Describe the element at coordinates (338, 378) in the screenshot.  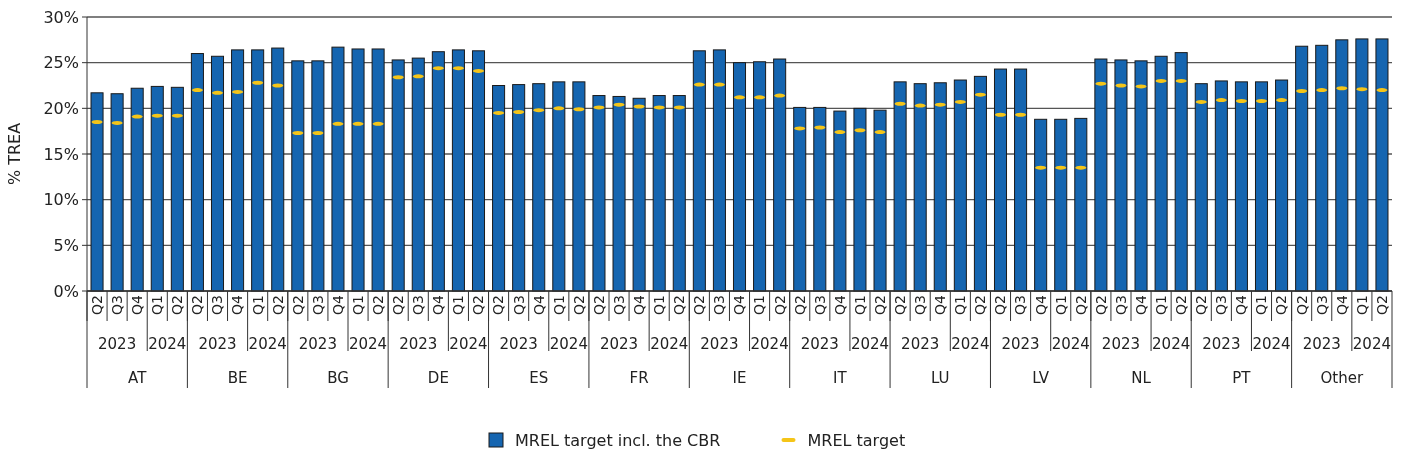
I see `text: BG` at that location.